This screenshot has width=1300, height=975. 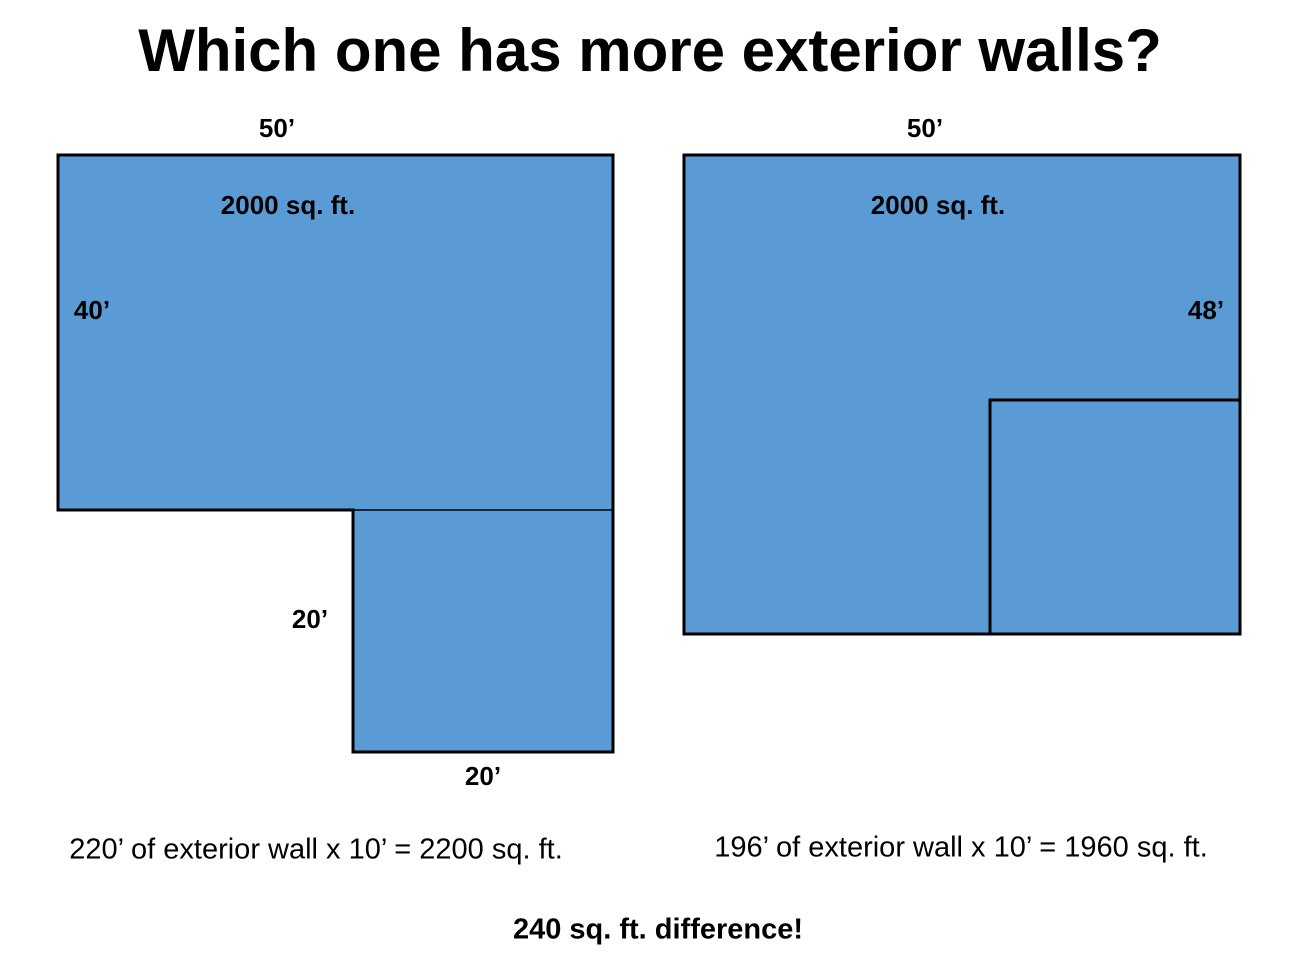 What do you see at coordinates (650, 50) in the screenshot?
I see `title: Which one has more exterior walls?` at bounding box center [650, 50].